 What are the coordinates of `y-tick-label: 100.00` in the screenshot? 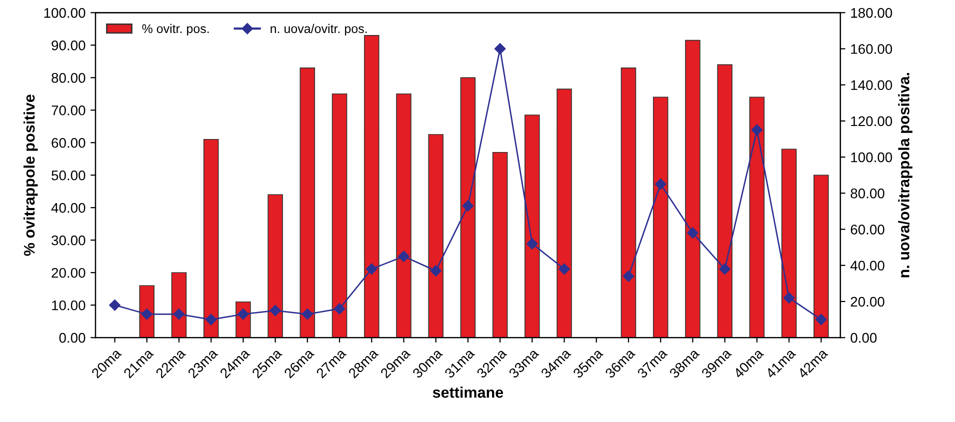 It's located at (65, 13).